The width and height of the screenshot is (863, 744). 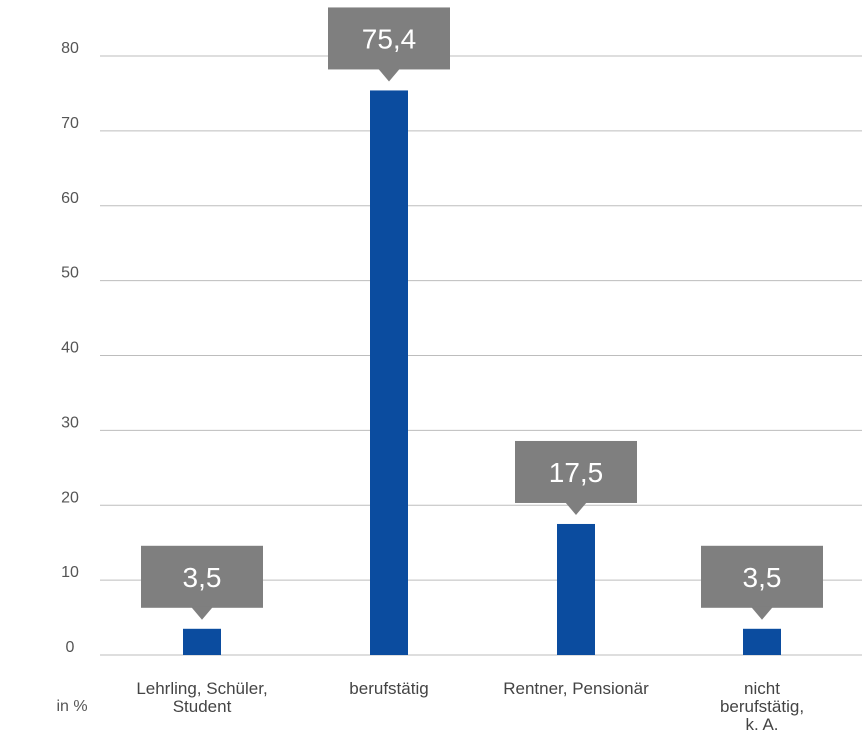 I want to click on x-tick-label-line: berufstätig,, so click(x=762, y=706).